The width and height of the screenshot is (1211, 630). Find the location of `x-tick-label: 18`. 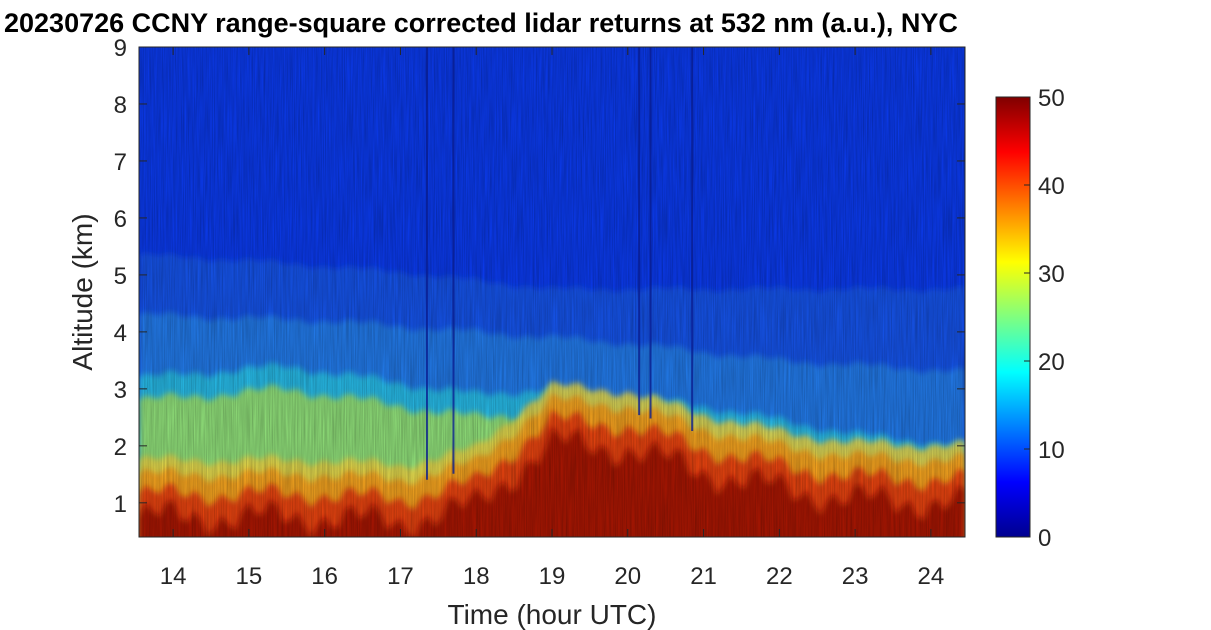

x-tick-label: 18 is located at coordinates (476, 576).